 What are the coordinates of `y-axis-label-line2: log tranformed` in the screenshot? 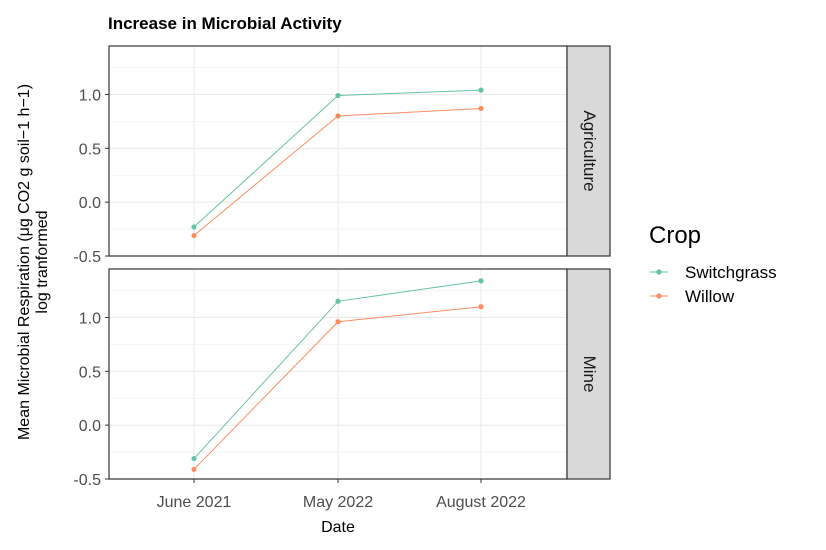 It's located at (42, 261).